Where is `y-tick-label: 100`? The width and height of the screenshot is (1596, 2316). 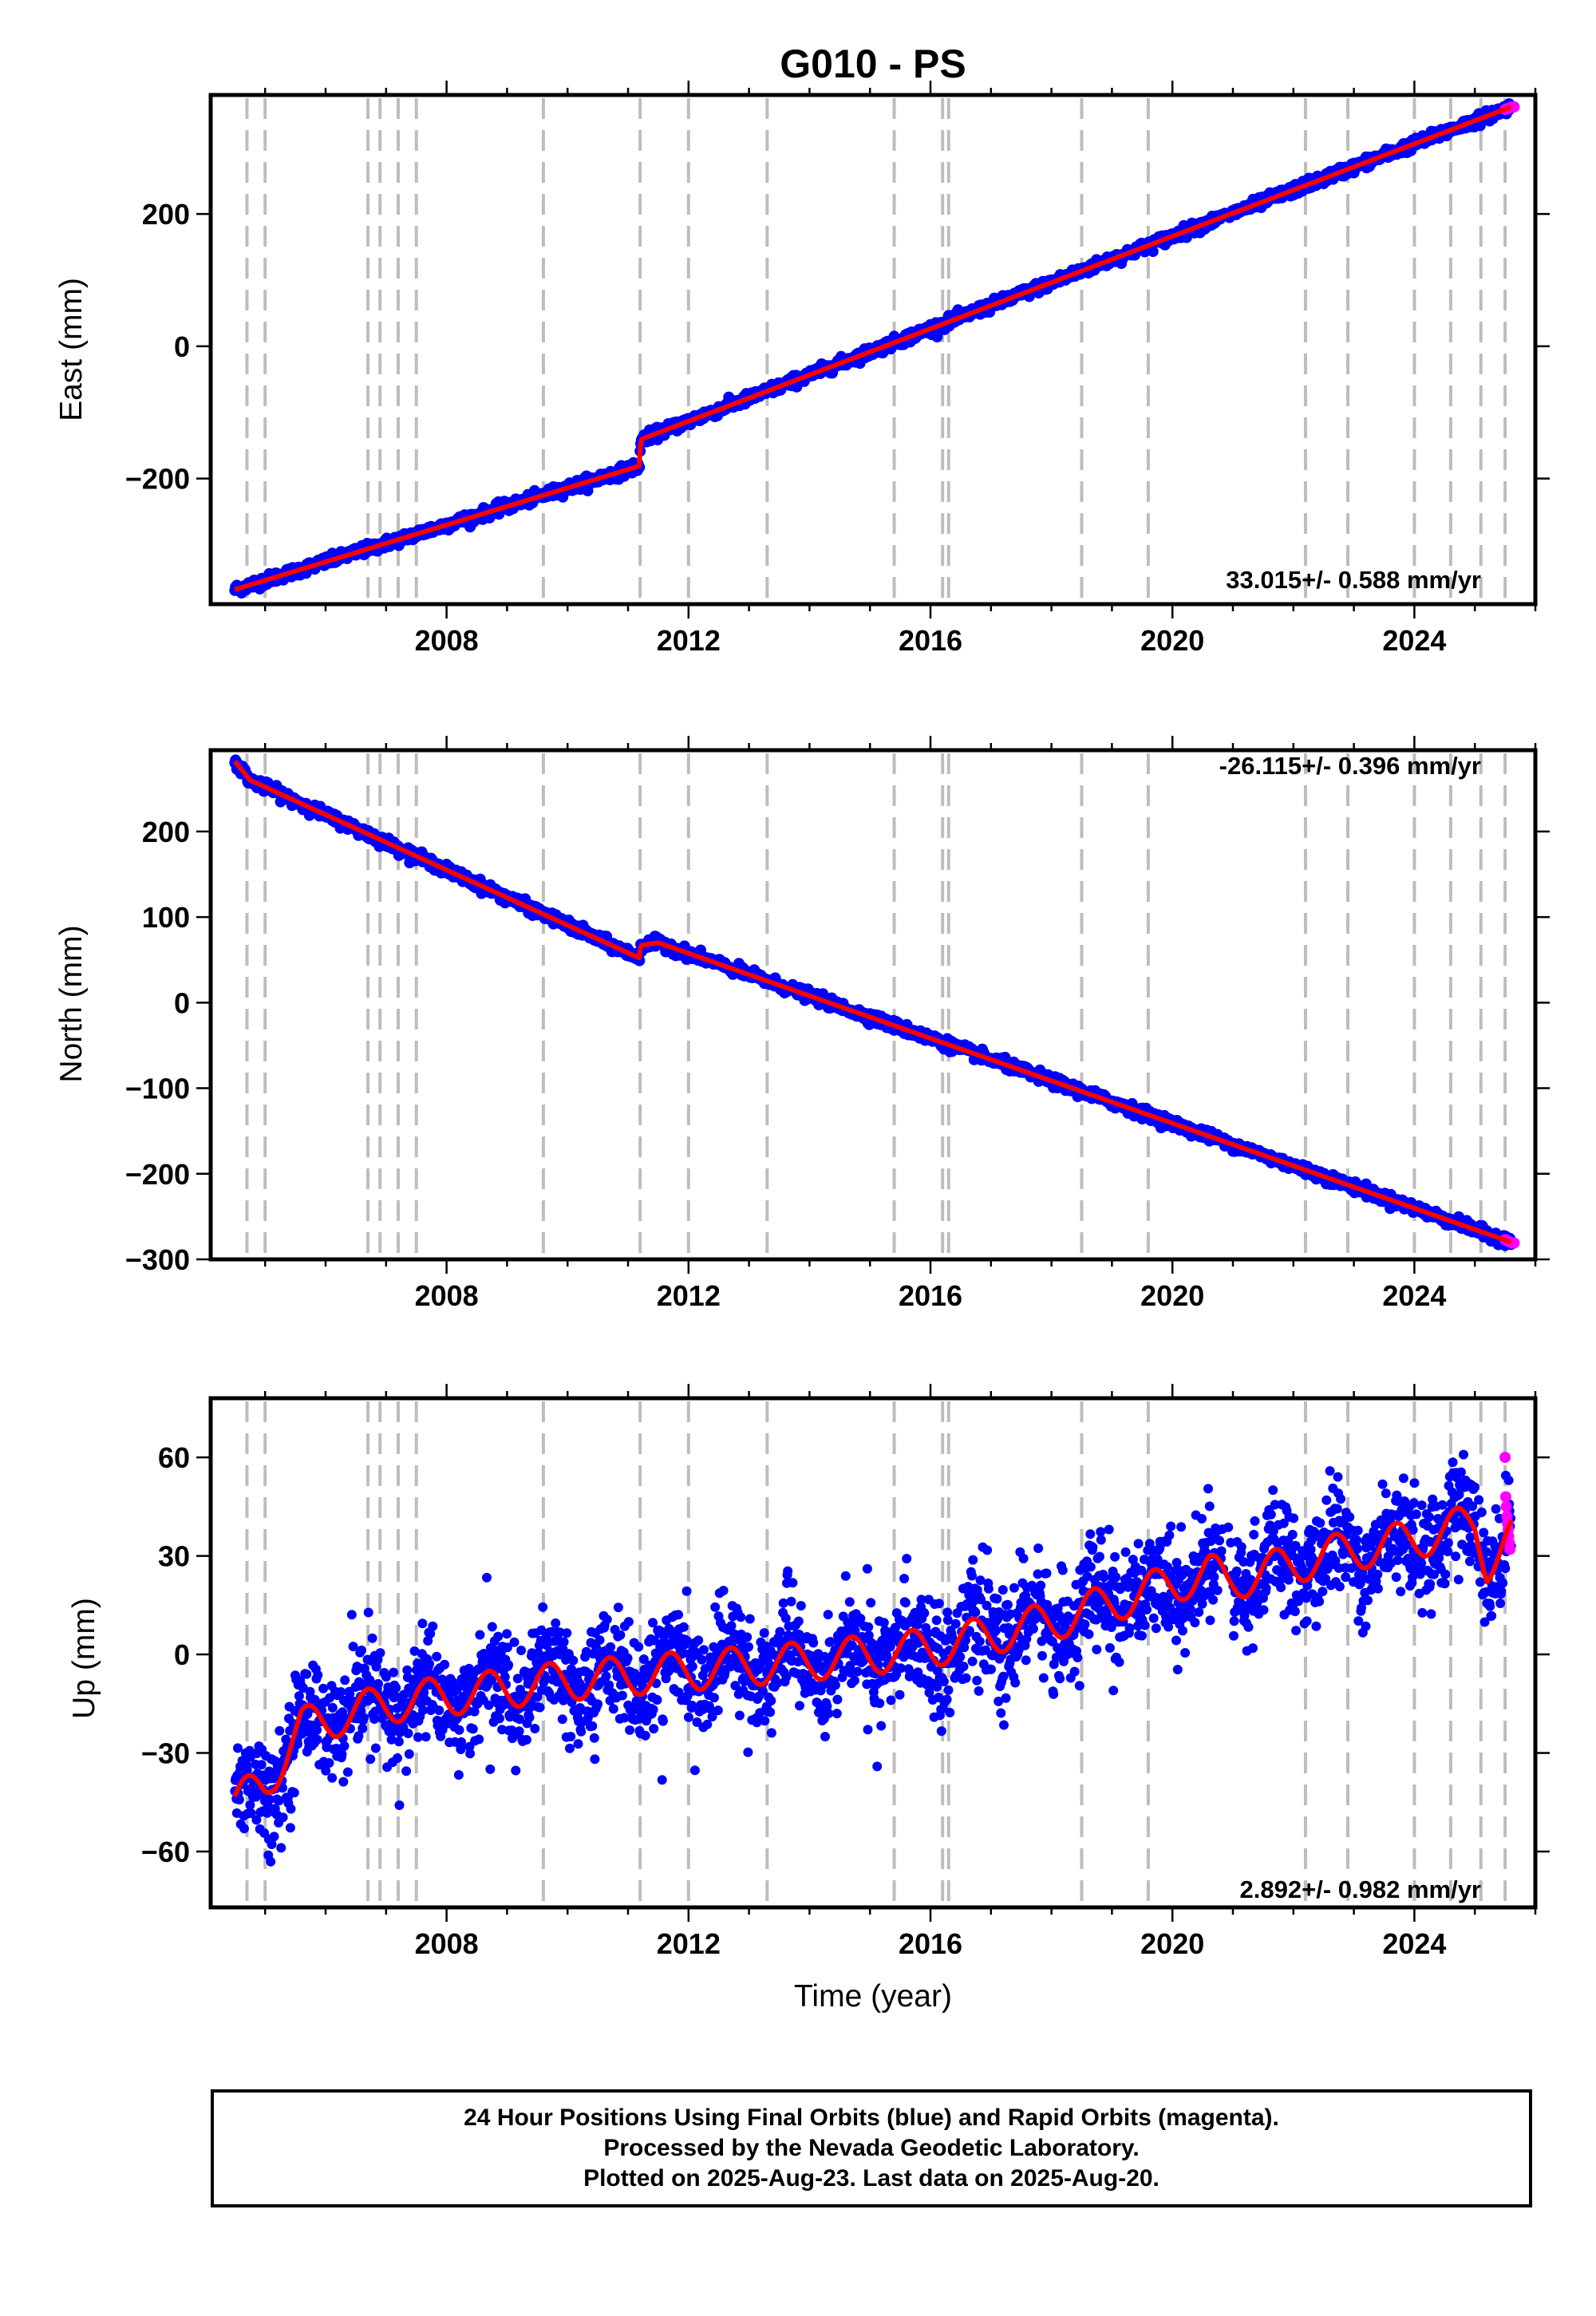 y-tick-label: 100 is located at coordinates (166, 917).